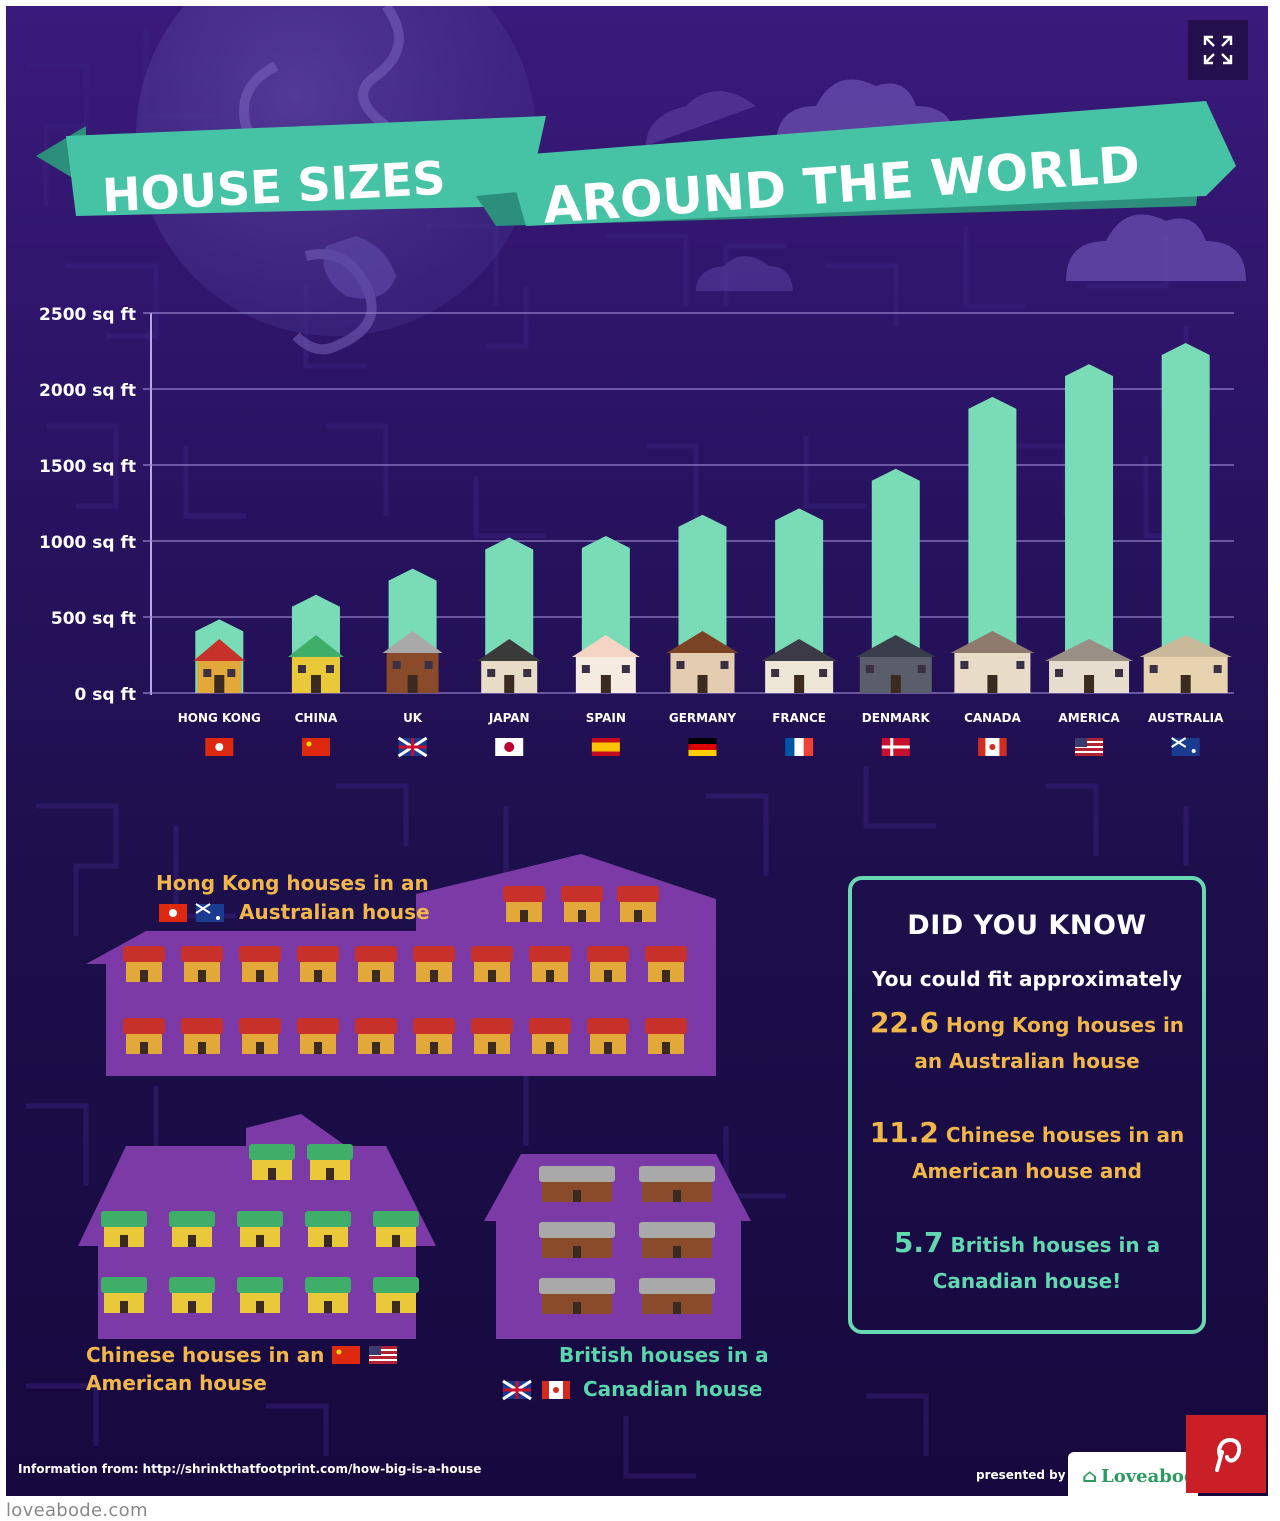  I want to click on house-icon-australia, so click(1185, 664).